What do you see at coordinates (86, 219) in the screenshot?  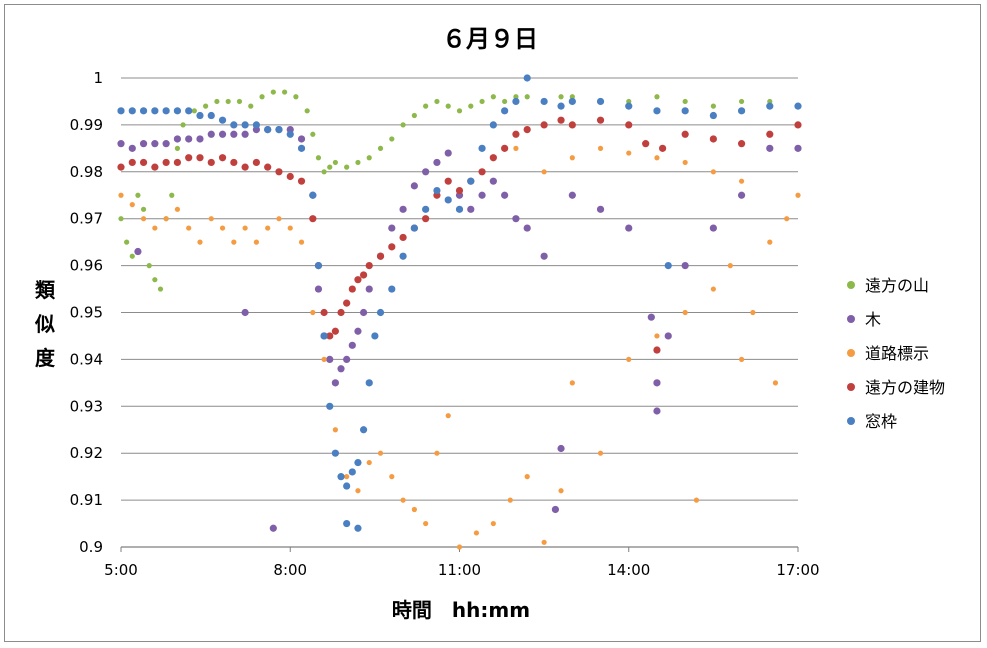 I see `y-tick-label: 0.97` at bounding box center [86, 219].